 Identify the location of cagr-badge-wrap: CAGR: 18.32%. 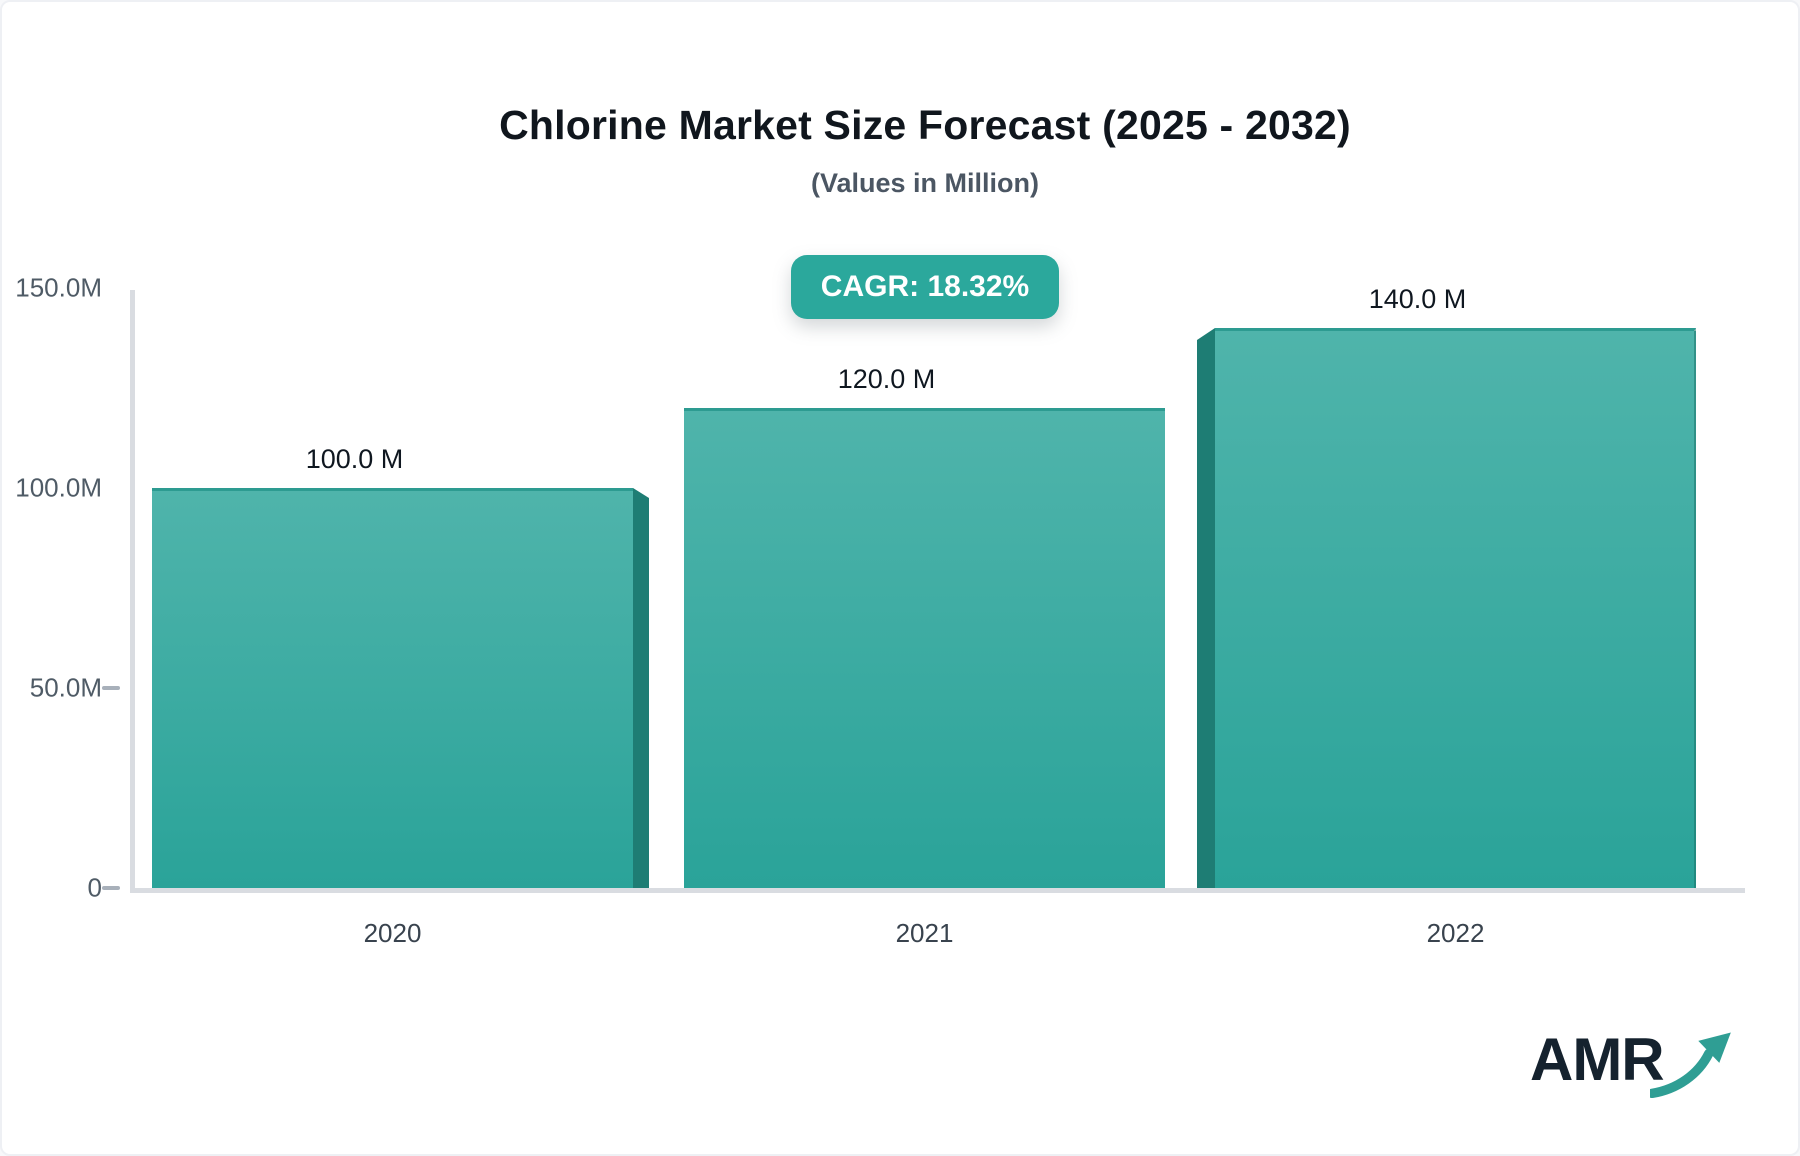
(925, 287).